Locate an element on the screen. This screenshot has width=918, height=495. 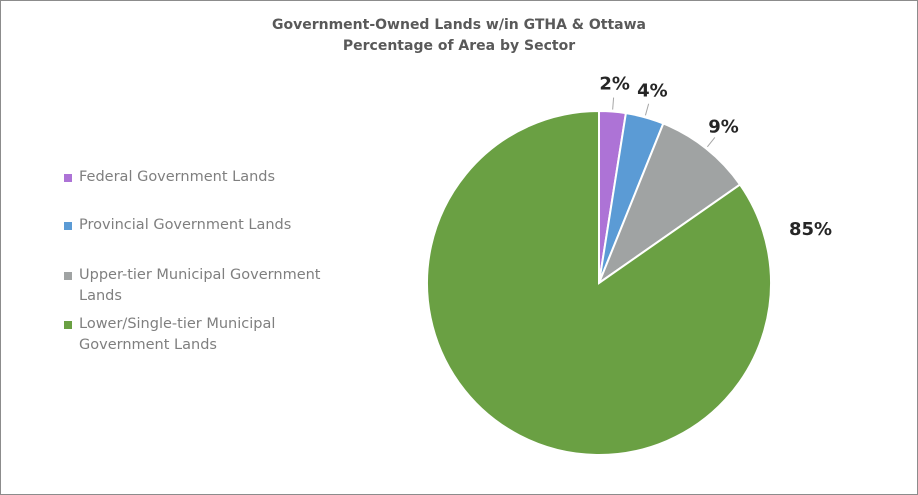
legend-label: Government Lands is located at coordinates (148, 345).